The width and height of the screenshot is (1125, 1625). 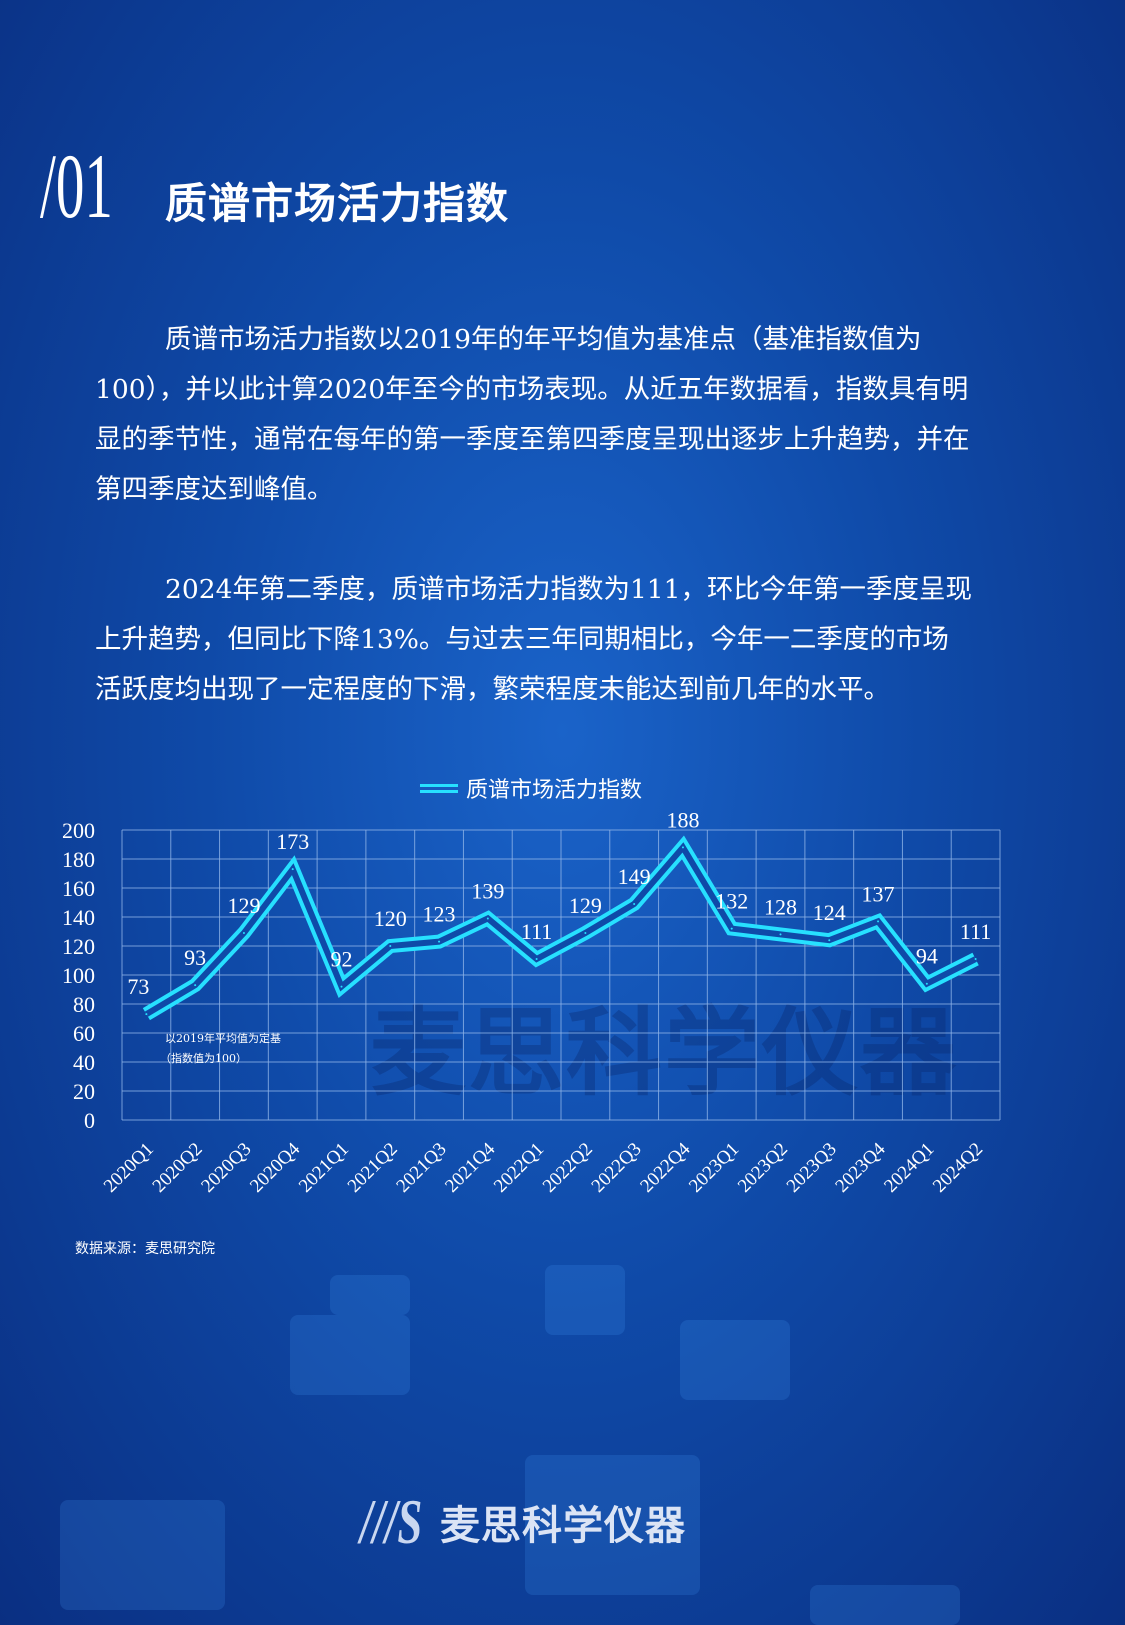 I want to click on section-number: /01, so click(x=76, y=186).